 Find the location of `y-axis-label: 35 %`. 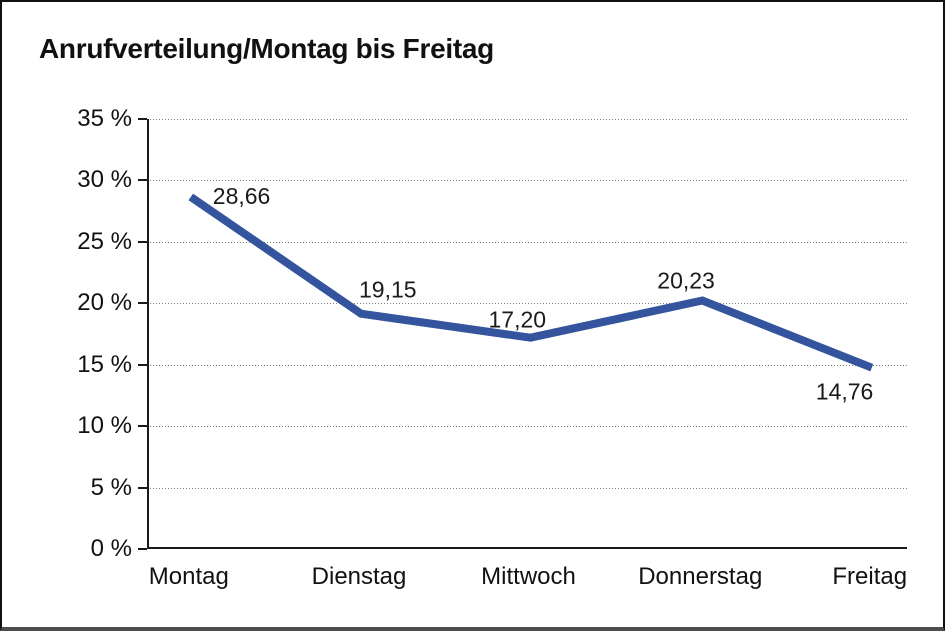

y-axis-label: 35 % is located at coordinates (104, 118).